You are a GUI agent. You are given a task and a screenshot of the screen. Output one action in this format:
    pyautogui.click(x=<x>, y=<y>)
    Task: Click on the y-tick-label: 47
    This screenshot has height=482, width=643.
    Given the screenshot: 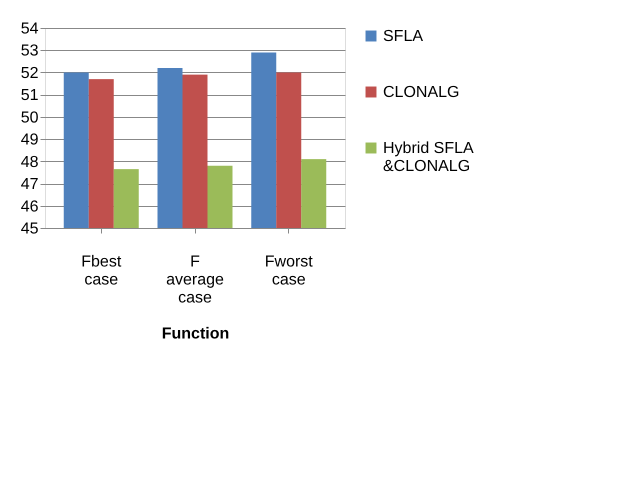 What is the action you would take?
    pyautogui.click(x=29, y=185)
    